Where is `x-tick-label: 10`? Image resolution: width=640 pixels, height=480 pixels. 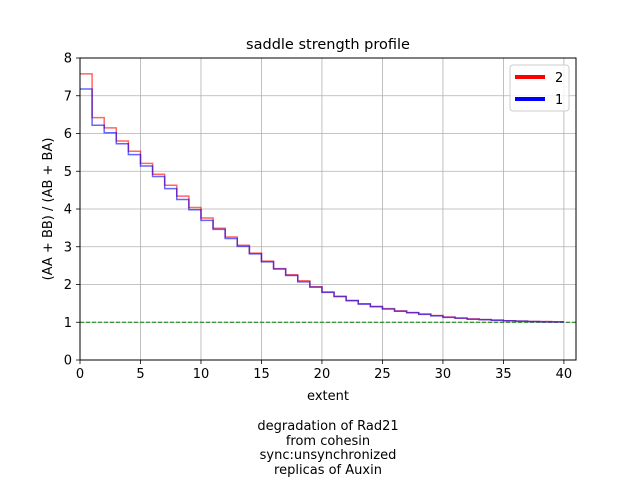 x-tick-label: 10 is located at coordinates (201, 374).